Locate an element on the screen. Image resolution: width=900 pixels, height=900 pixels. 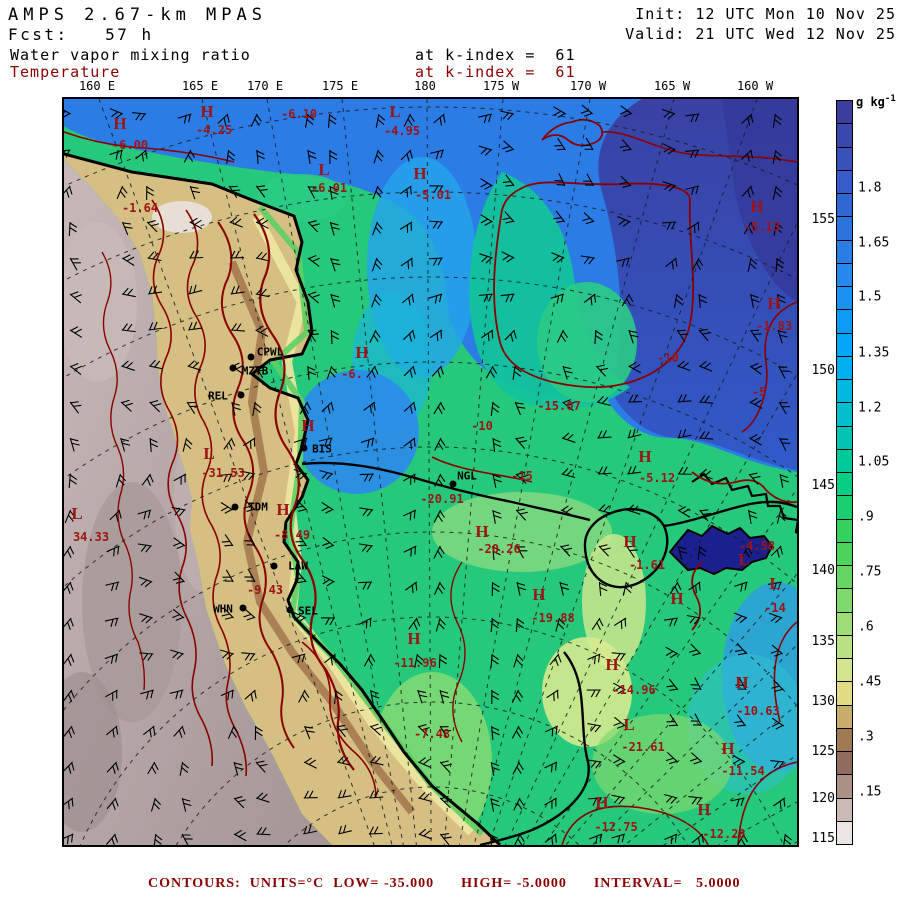
contour-value-label: -7.48 is located at coordinates (432, 734).